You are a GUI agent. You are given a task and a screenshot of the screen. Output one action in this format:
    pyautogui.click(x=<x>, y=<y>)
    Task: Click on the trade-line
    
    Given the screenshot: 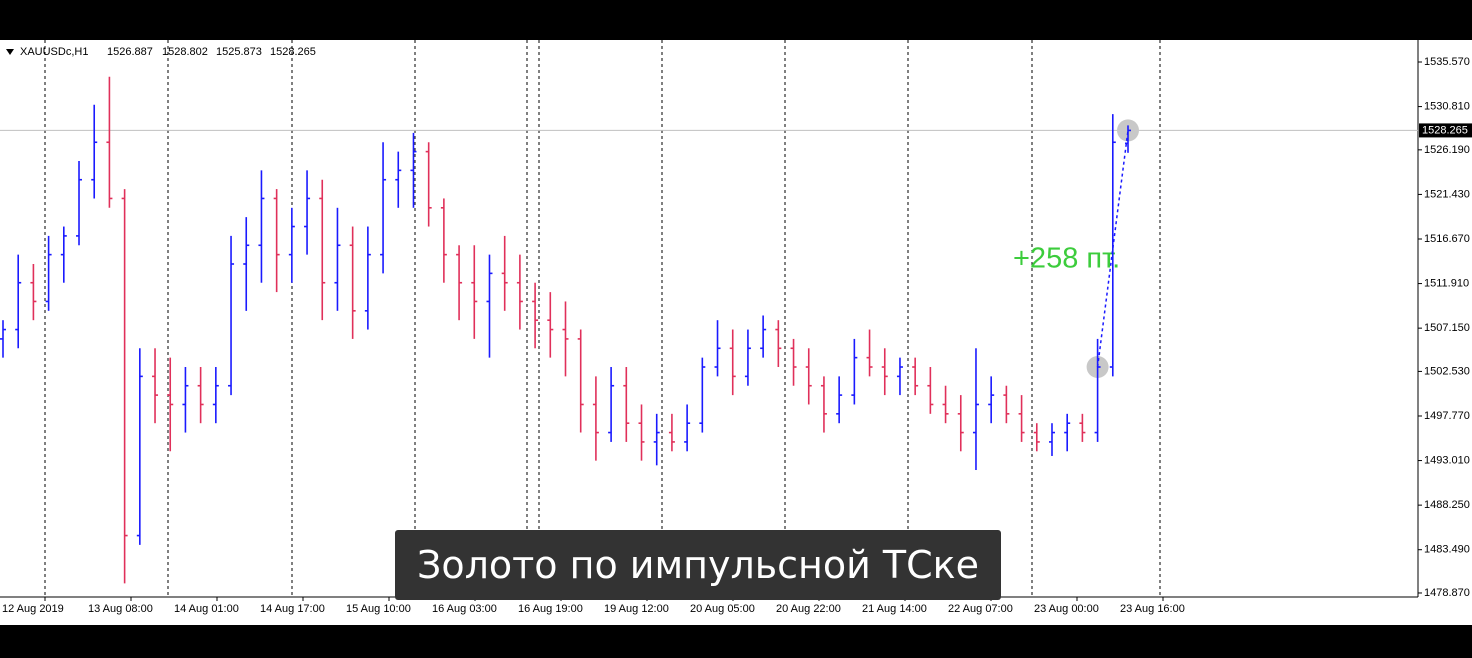 What is the action you would take?
    pyautogui.click(x=1112, y=249)
    